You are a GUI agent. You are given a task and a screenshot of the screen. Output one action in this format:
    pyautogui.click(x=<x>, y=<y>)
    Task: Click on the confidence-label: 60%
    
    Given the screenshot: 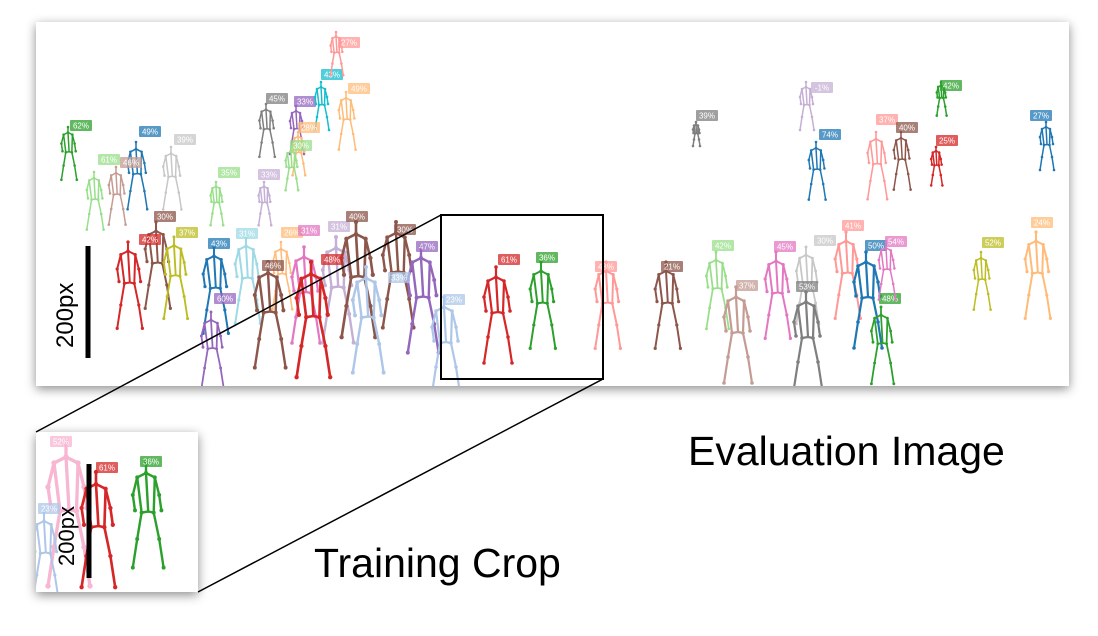 What is the action you would take?
    pyautogui.click(x=225, y=299)
    